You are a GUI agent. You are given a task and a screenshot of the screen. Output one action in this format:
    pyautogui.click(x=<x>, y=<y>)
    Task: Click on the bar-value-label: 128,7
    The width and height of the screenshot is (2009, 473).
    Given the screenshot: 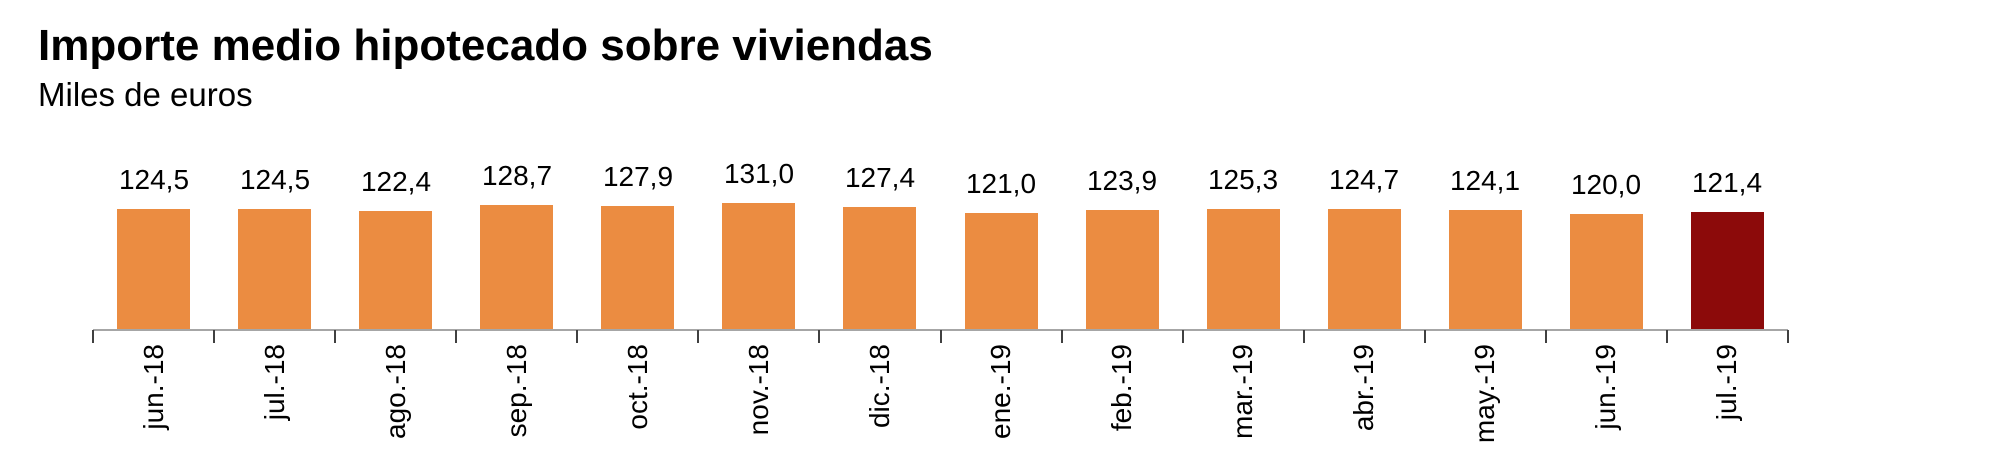 What is the action you would take?
    pyautogui.click(x=517, y=175)
    